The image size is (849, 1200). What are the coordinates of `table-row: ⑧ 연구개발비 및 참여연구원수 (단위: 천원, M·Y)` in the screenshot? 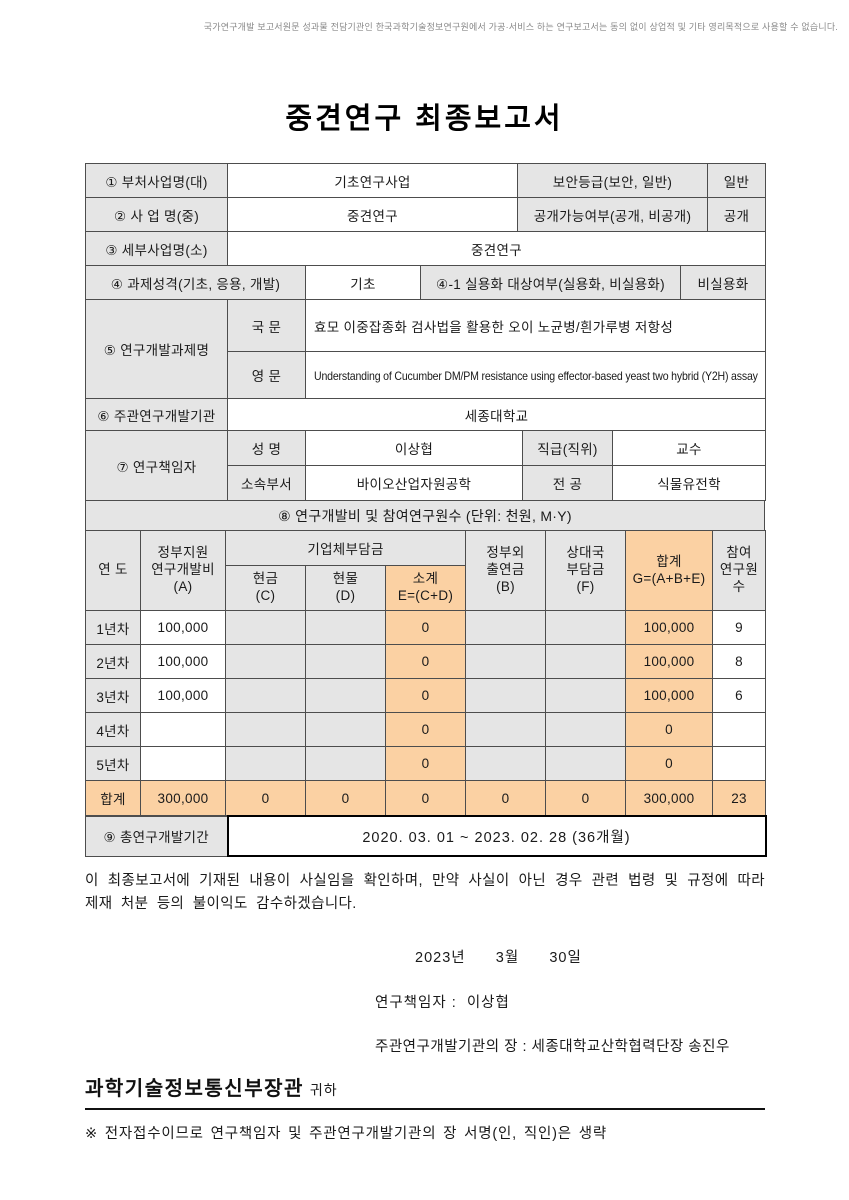 It's located at (425, 515).